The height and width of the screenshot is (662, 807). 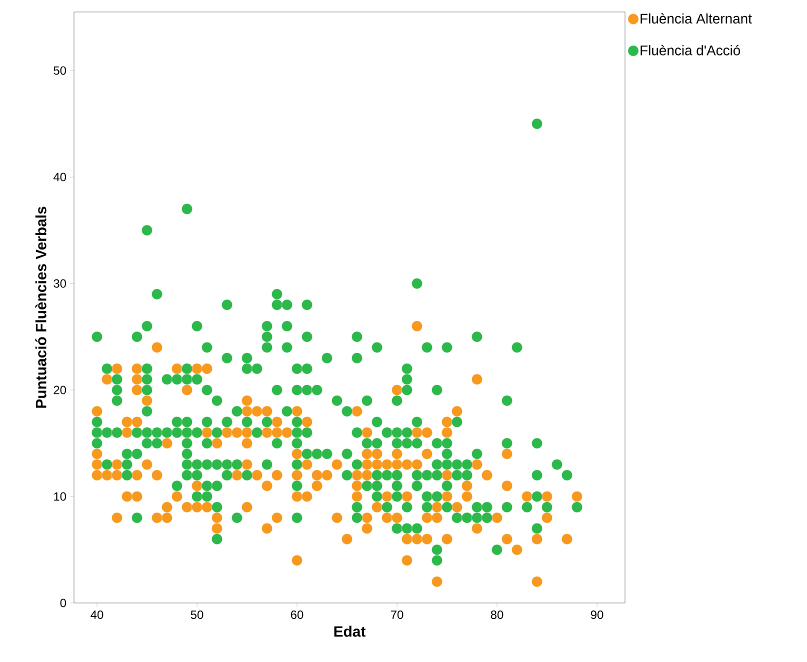 I want to click on y-tick-label: 40, so click(x=59, y=177).